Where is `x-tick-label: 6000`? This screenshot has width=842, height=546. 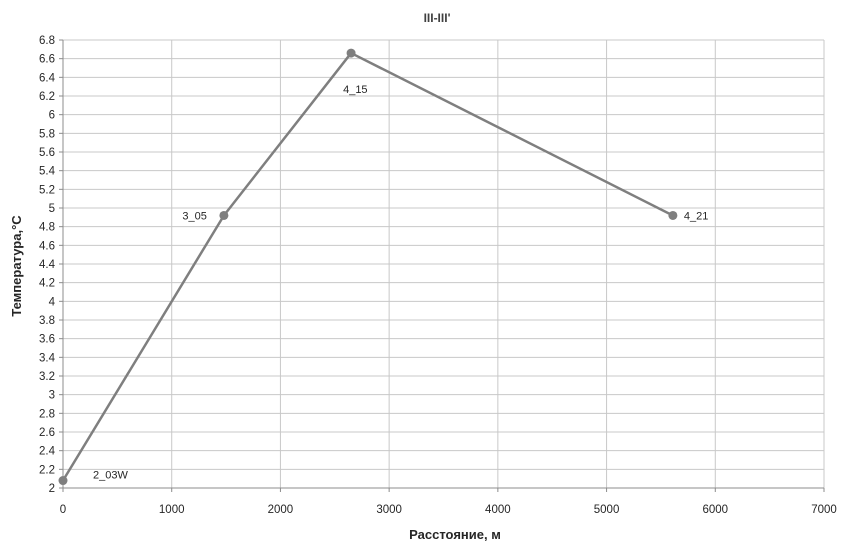 x-tick-label: 6000 is located at coordinates (715, 510).